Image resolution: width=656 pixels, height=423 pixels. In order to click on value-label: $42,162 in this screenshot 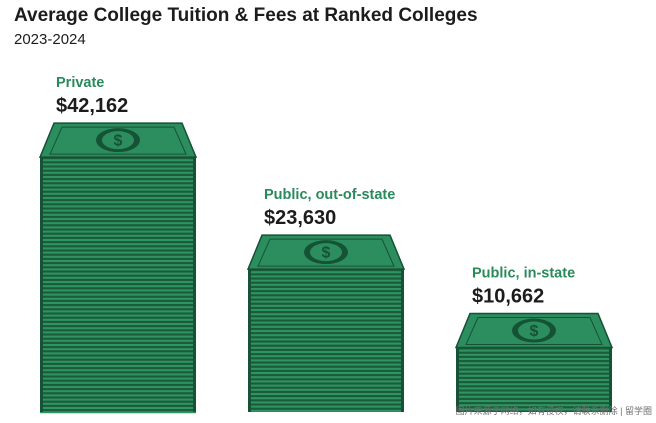, I will do `click(92, 106)`.